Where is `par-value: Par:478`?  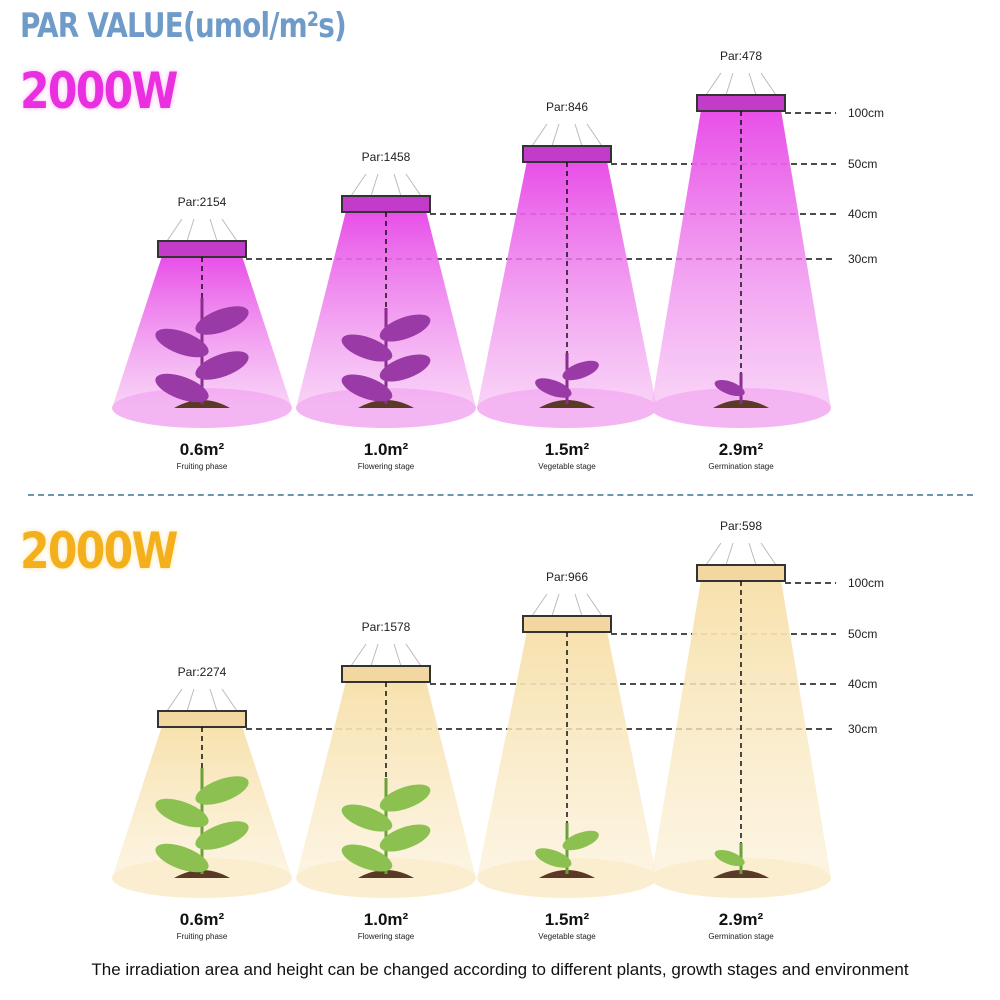 par-value: Par:478 is located at coordinates (741, 56).